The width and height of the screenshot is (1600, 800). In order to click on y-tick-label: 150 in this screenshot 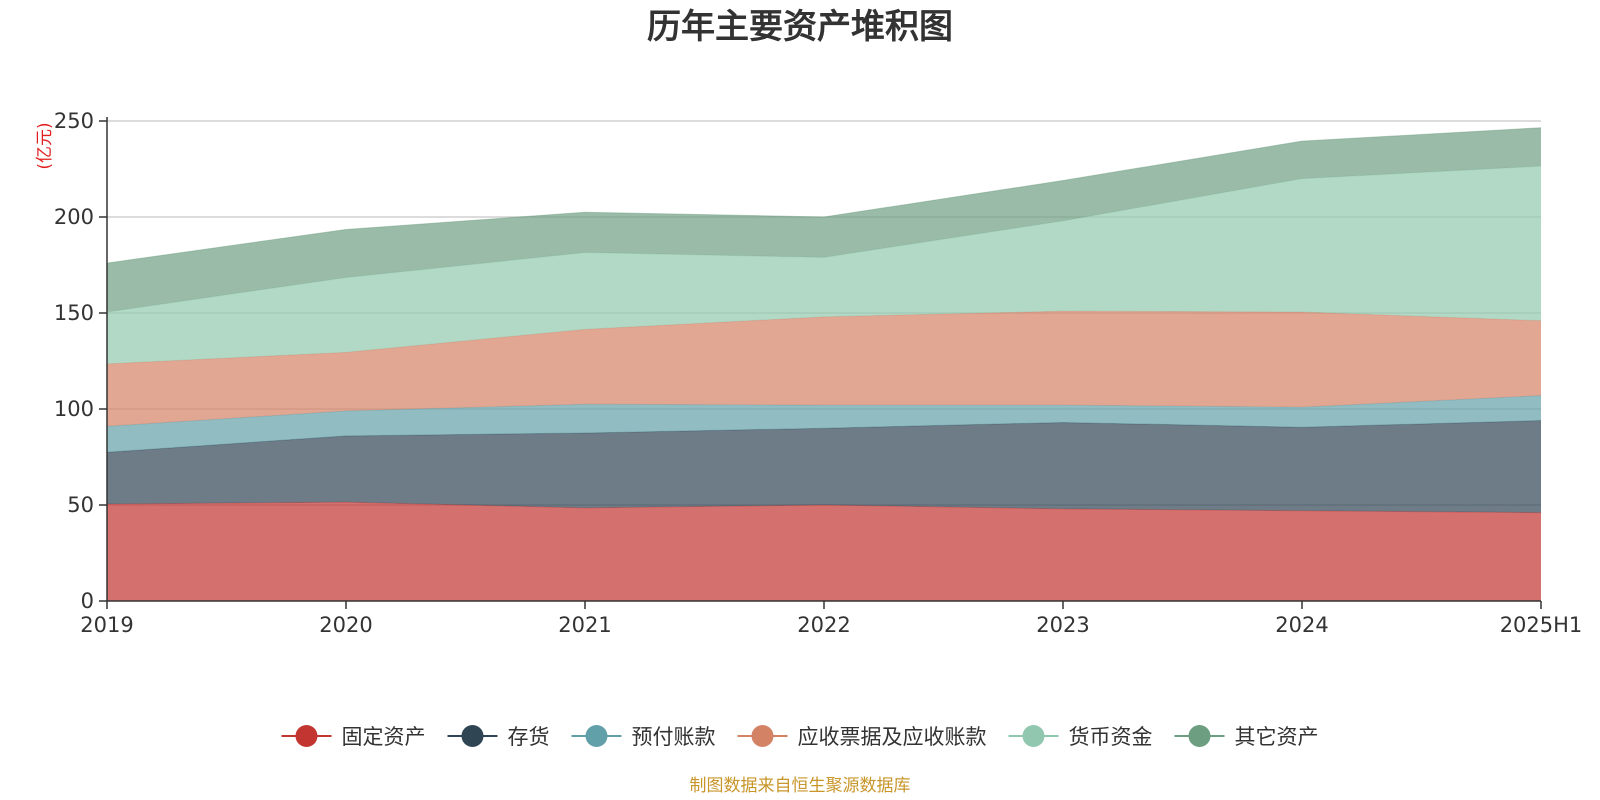, I will do `click(74, 313)`.